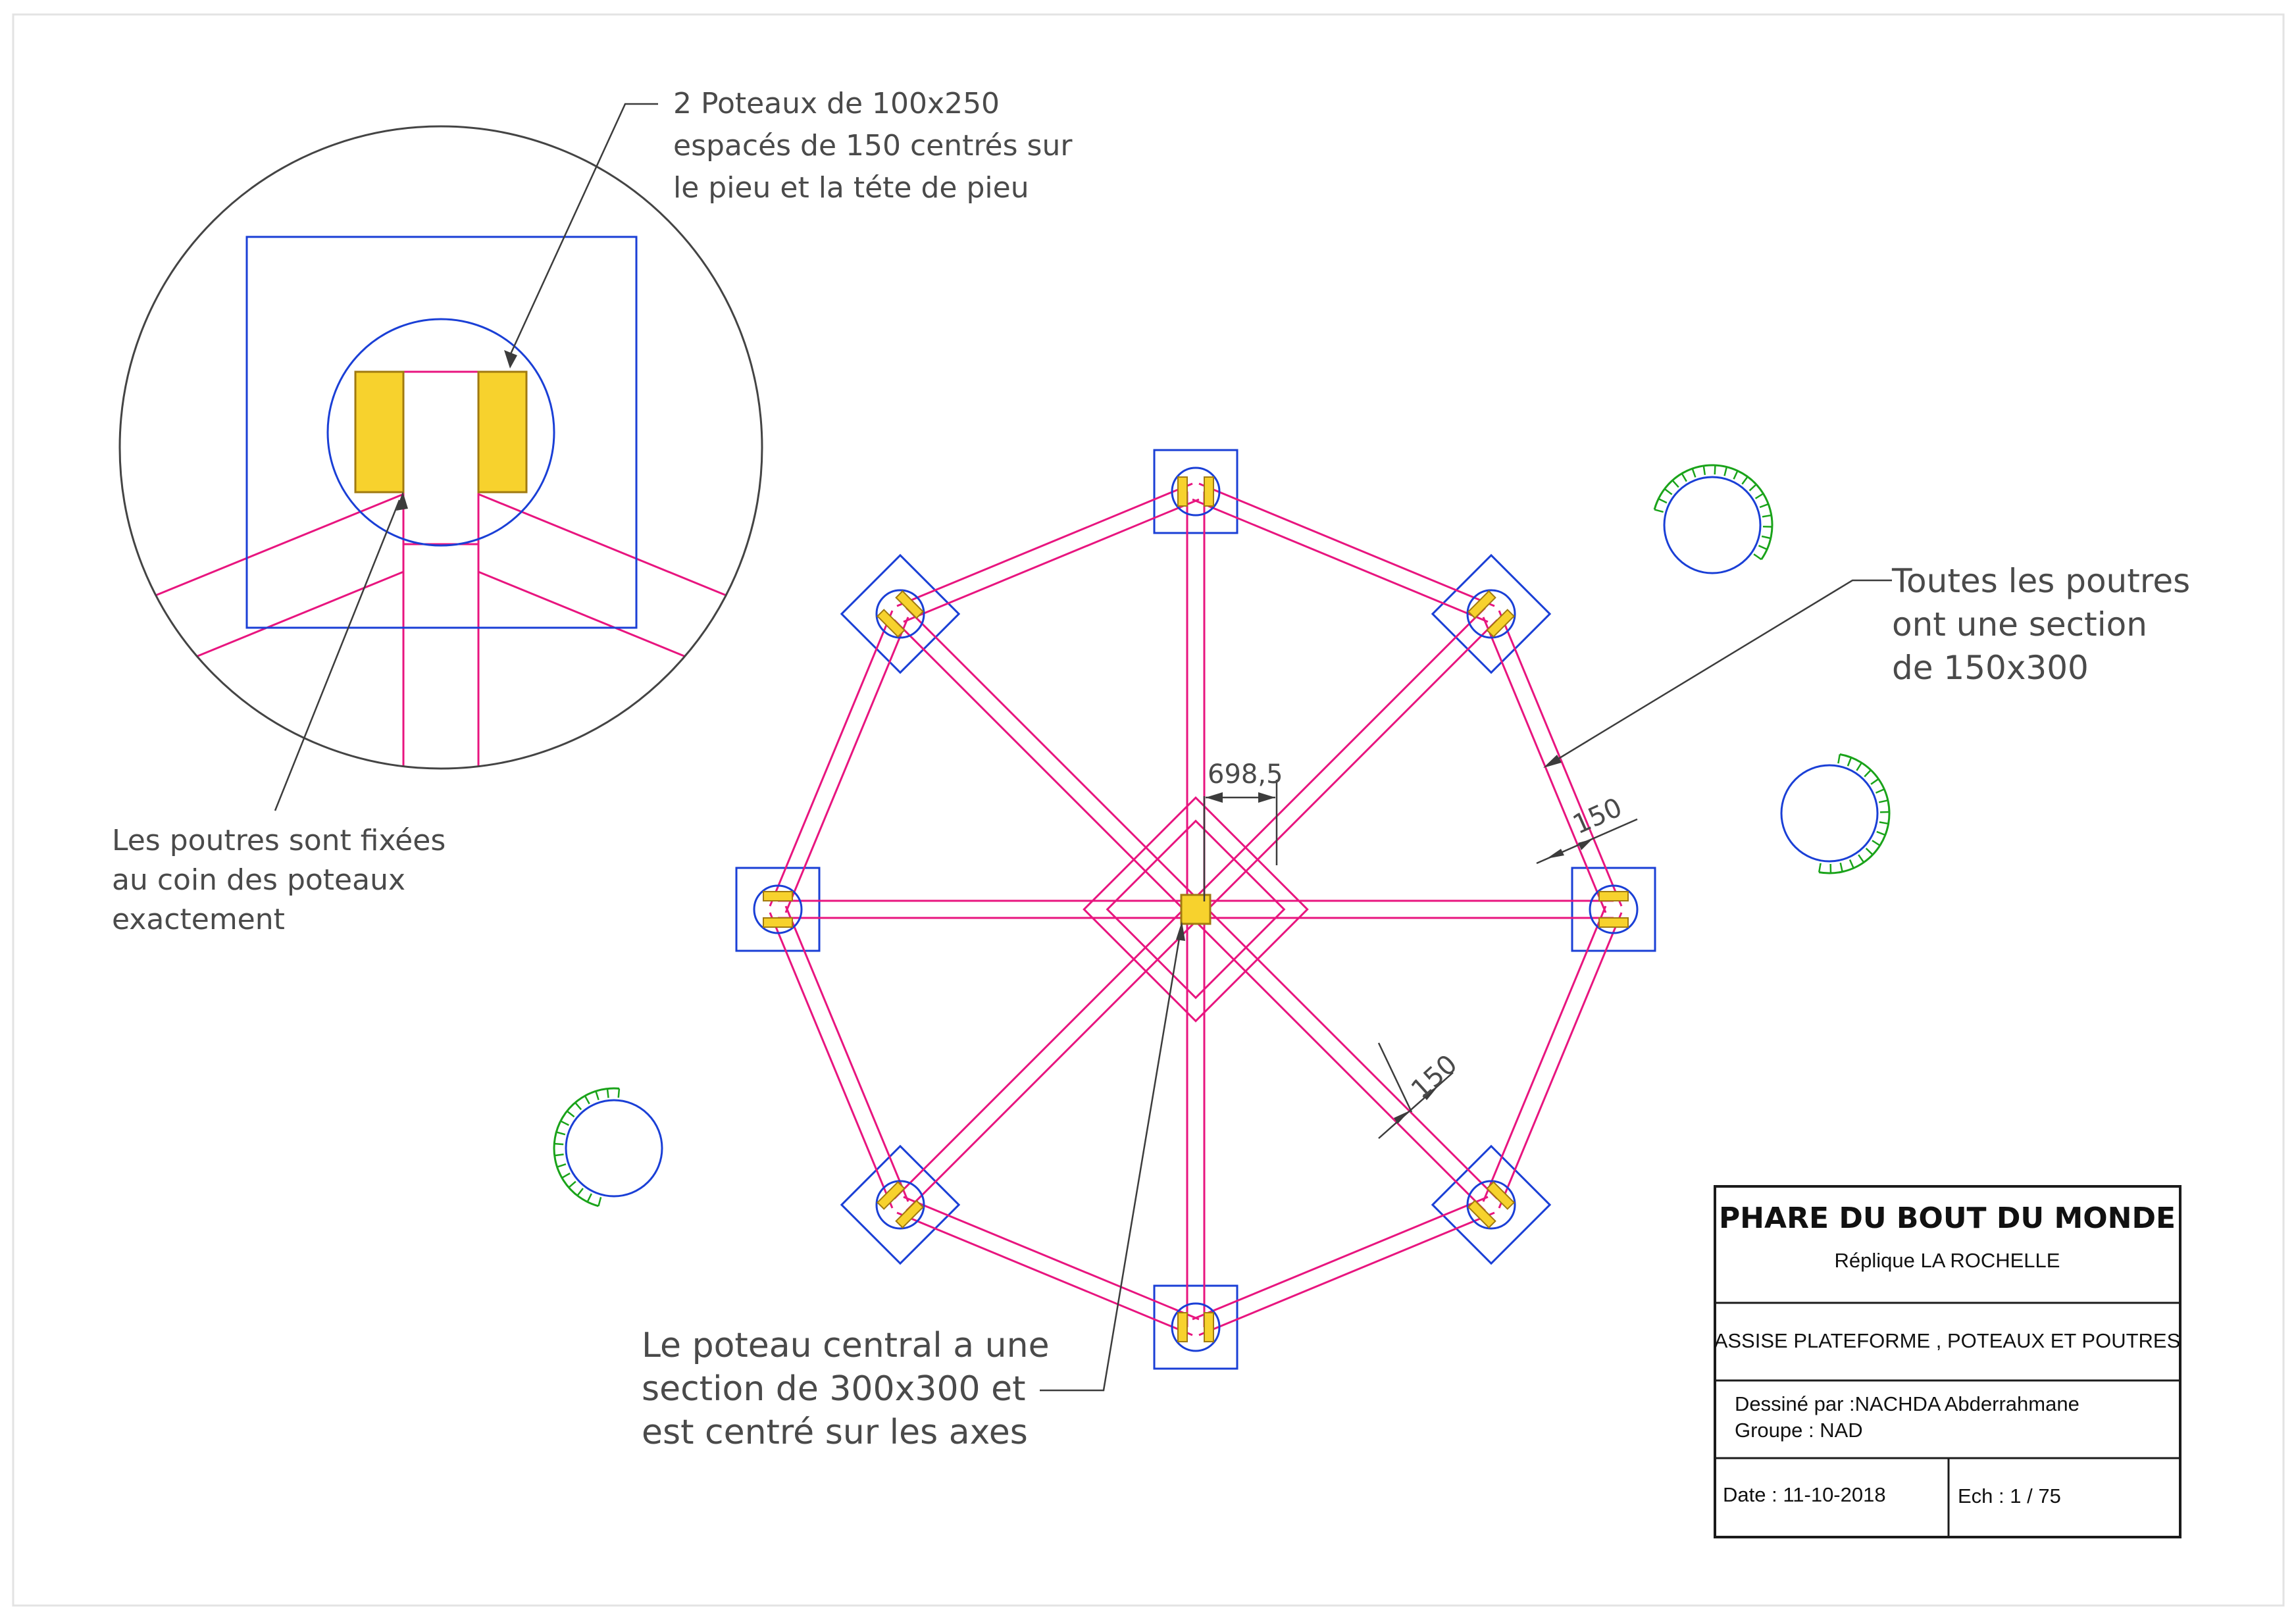 The height and width of the screenshot is (1620, 2296). I want to click on detail-footing-square, so click(441, 432).